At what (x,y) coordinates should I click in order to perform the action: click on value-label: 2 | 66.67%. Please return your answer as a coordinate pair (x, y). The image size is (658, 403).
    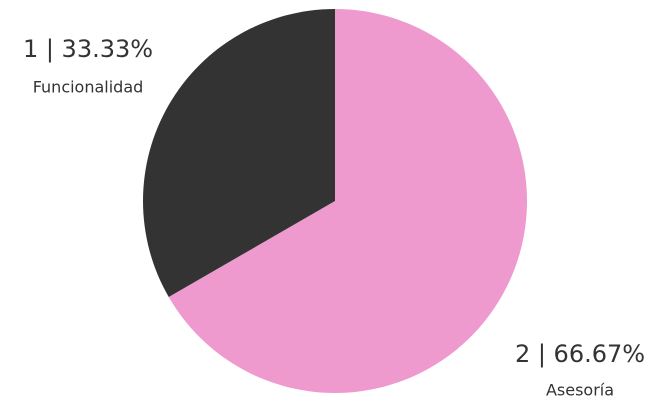
    Looking at the image, I should click on (580, 354).